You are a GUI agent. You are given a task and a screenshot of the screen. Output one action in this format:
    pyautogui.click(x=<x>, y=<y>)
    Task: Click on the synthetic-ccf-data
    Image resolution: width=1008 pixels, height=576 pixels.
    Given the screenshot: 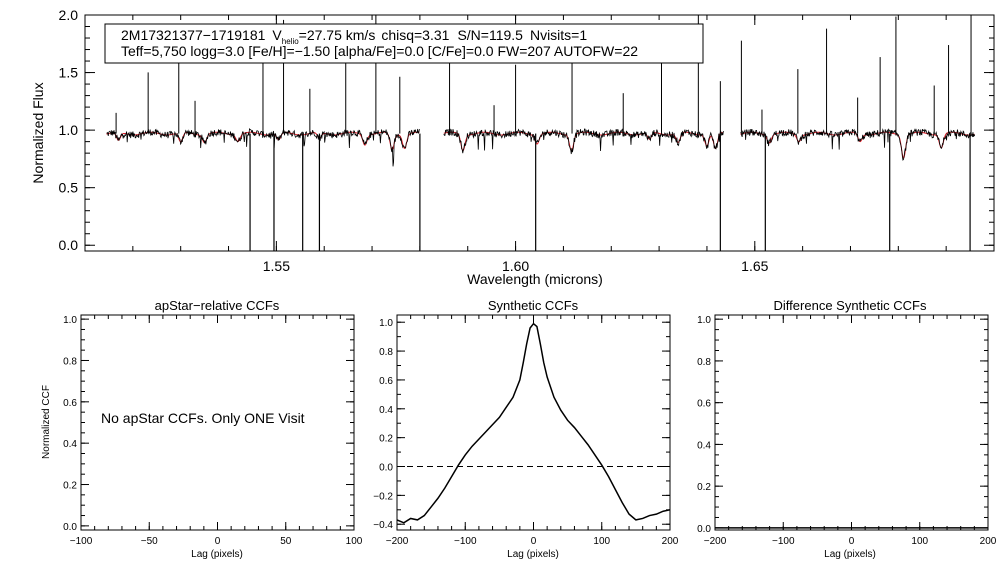 What is the action you would take?
    pyautogui.click(x=533, y=423)
    